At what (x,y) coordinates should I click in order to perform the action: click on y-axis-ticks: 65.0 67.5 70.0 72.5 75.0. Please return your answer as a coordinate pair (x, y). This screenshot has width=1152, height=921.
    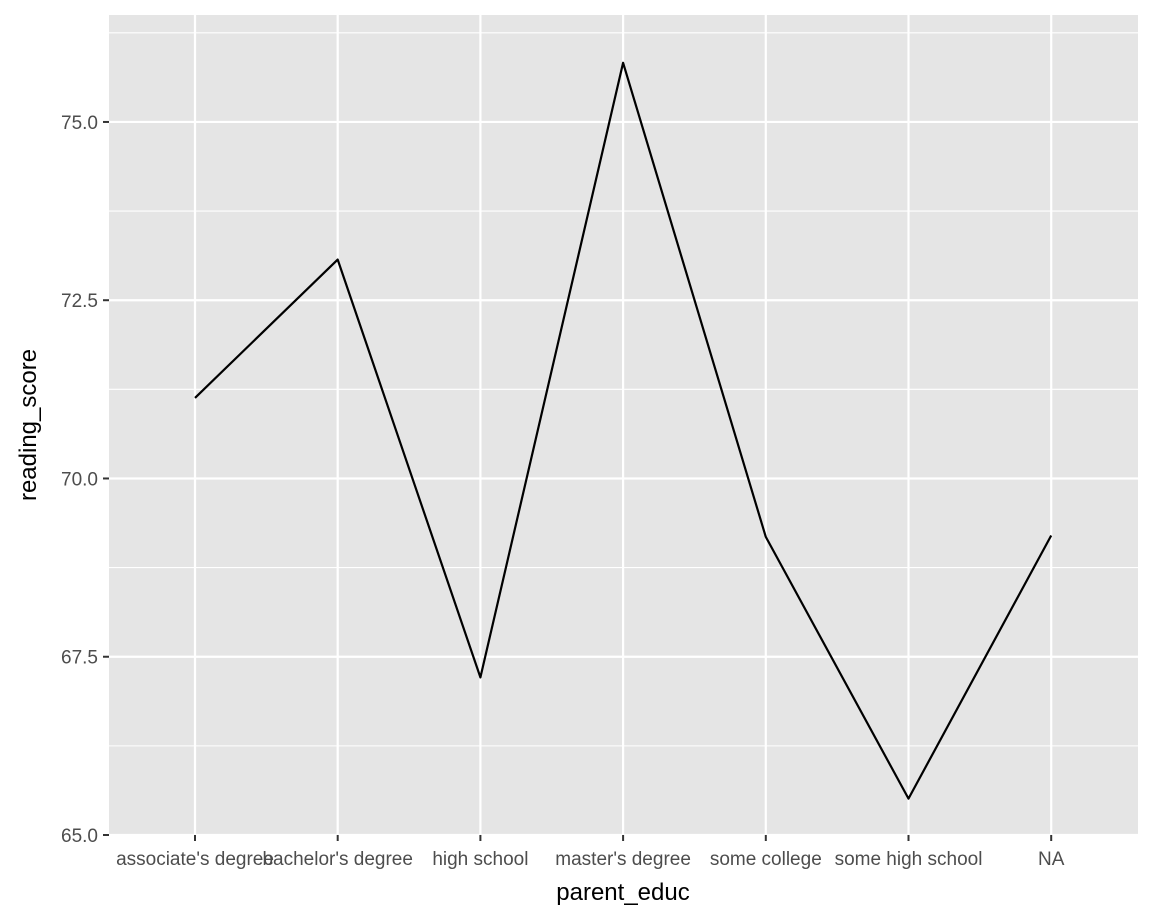
    Looking at the image, I should click on (85, 480).